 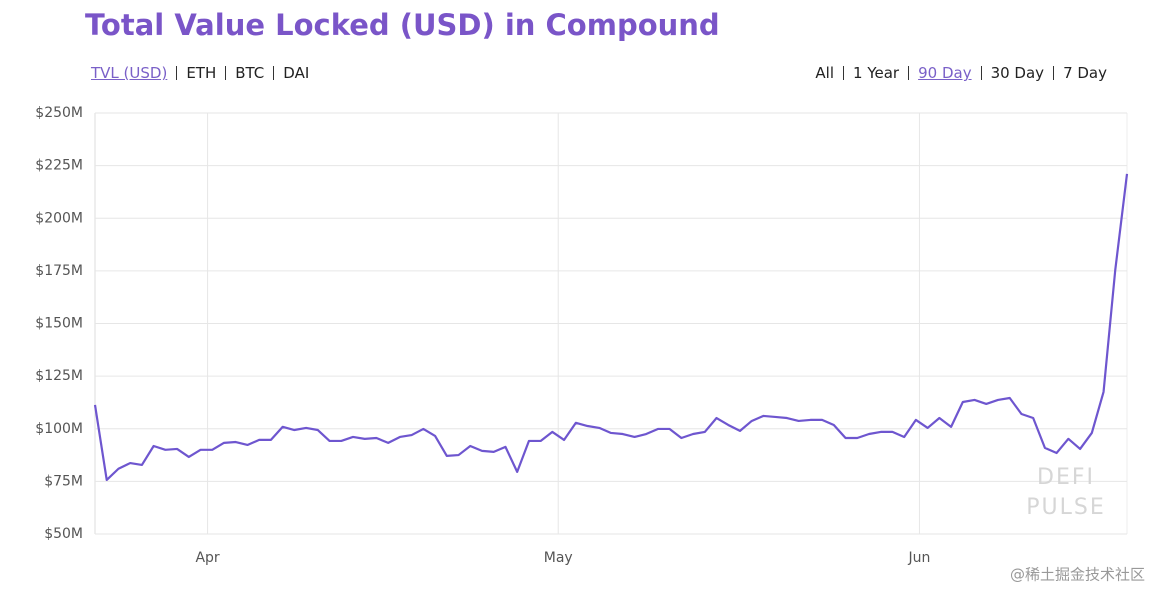 What do you see at coordinates (59, 113) in the screenshot?
I see `y-tick-label: $250M` at bounding box center [59, 113].